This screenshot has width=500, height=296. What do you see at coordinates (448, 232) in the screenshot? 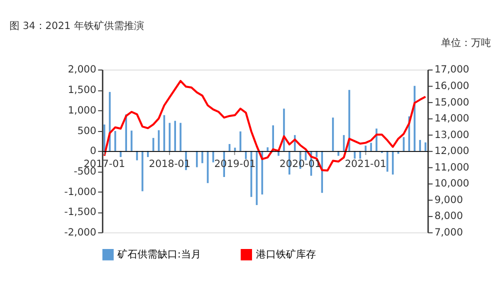
I see `y2-tick-label: 7,000` at bounding box center [448, 232].